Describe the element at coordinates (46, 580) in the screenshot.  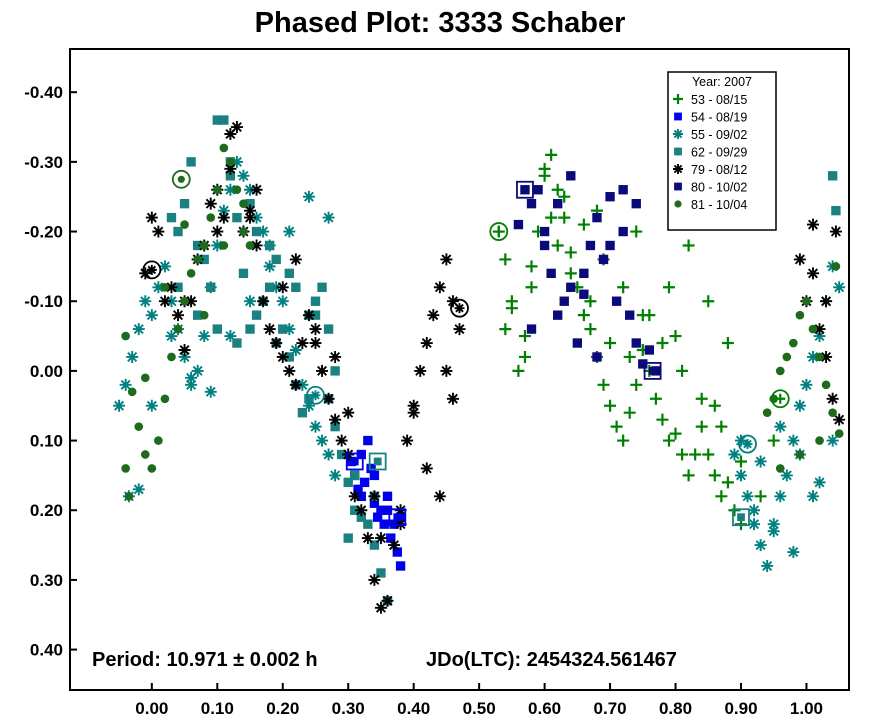
I see `y-tick-label: 0.30` at that location.